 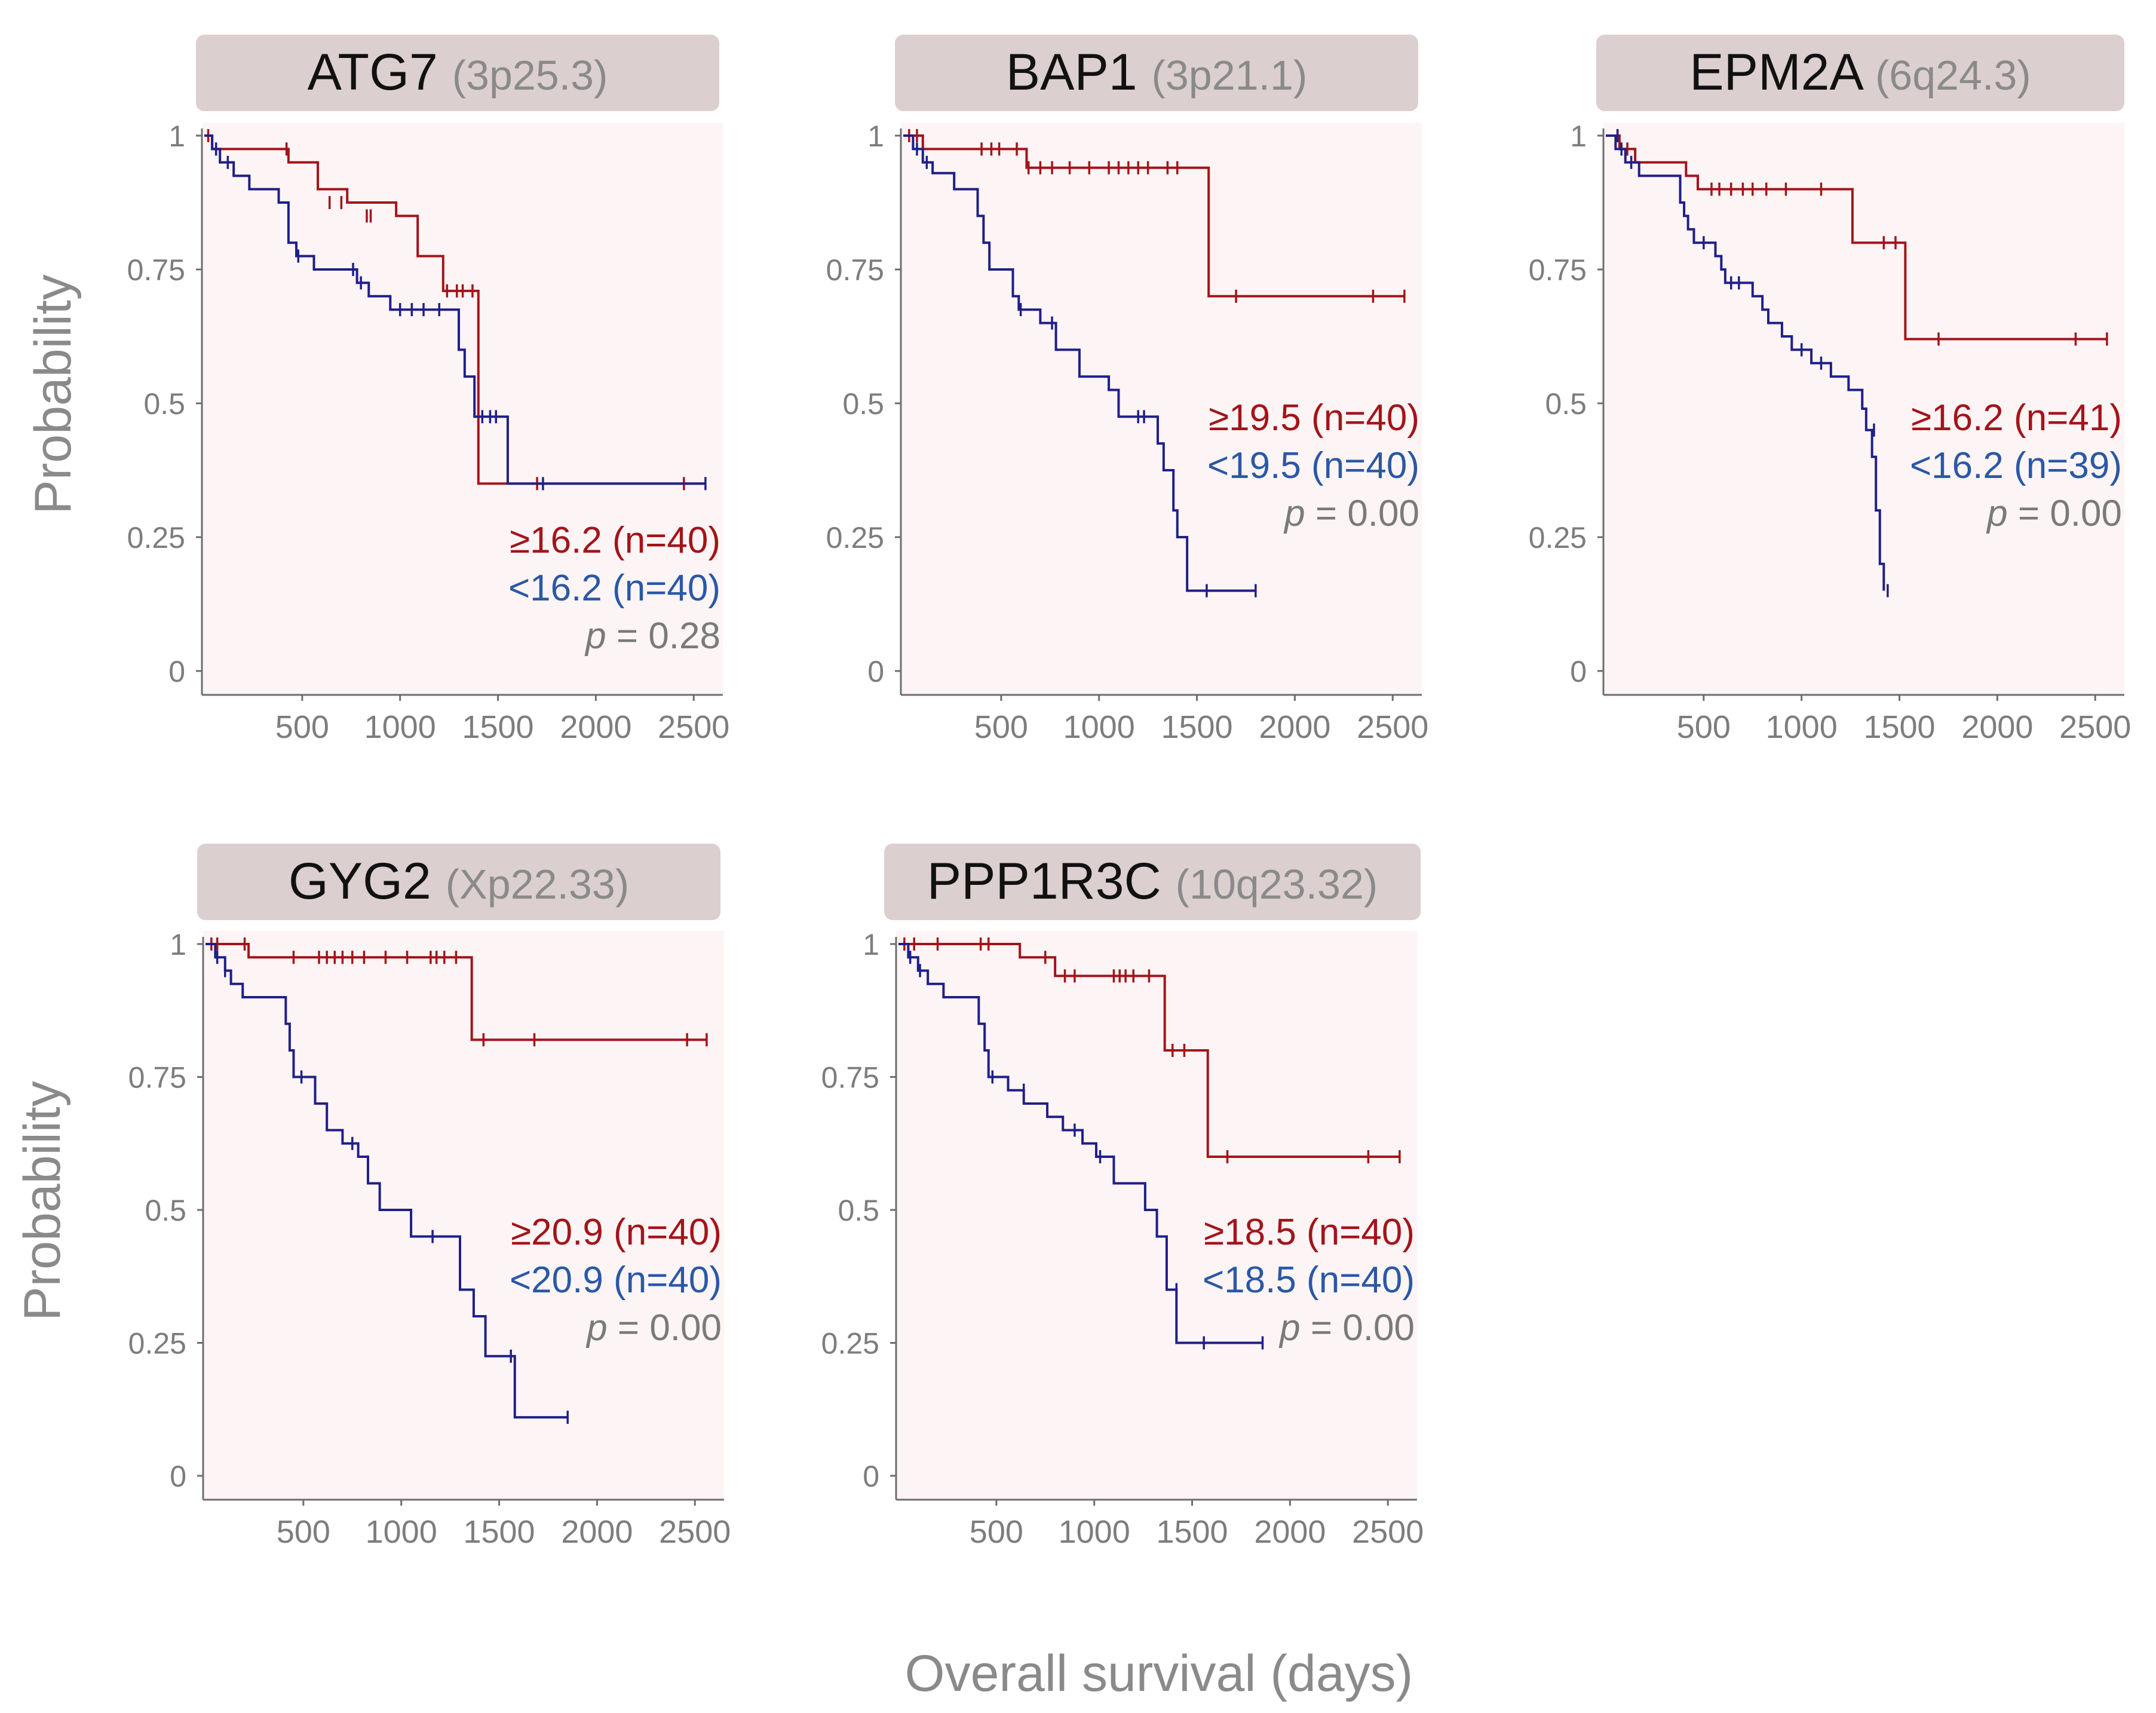 What do you see at coordinates (615, 540) in the screenshot?
I see `legend-high: ≥16.2 (n=40)` at bounding box center [615, 540].